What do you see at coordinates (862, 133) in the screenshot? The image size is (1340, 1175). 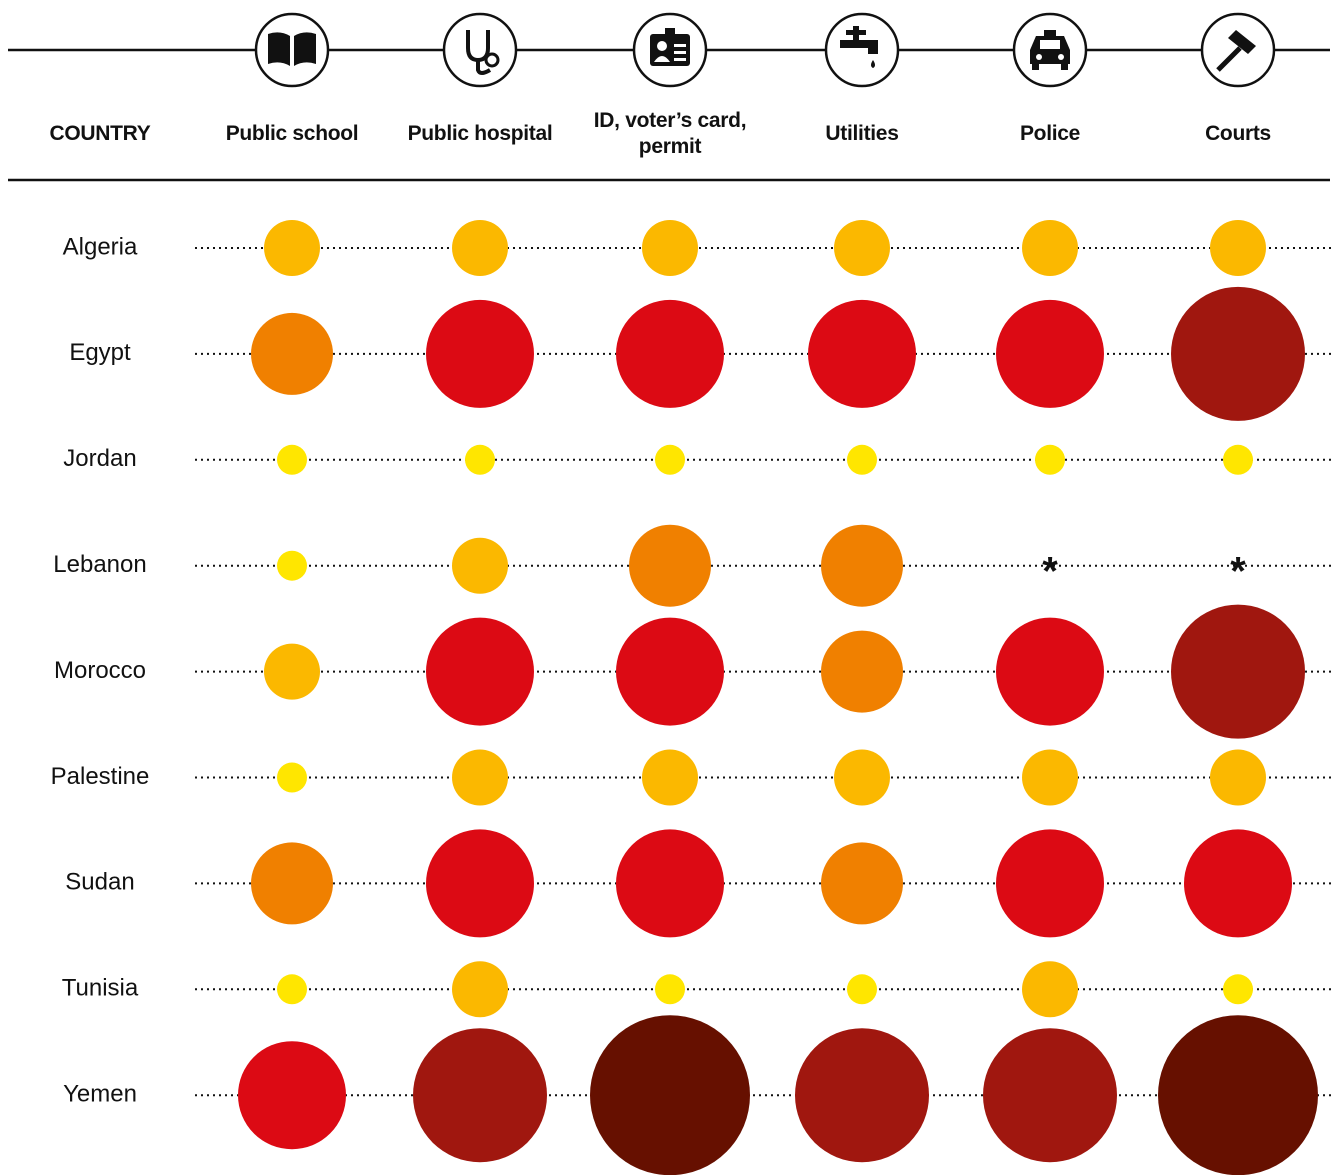 I see `column-header: Utilities` at bounding box center [862, 133].